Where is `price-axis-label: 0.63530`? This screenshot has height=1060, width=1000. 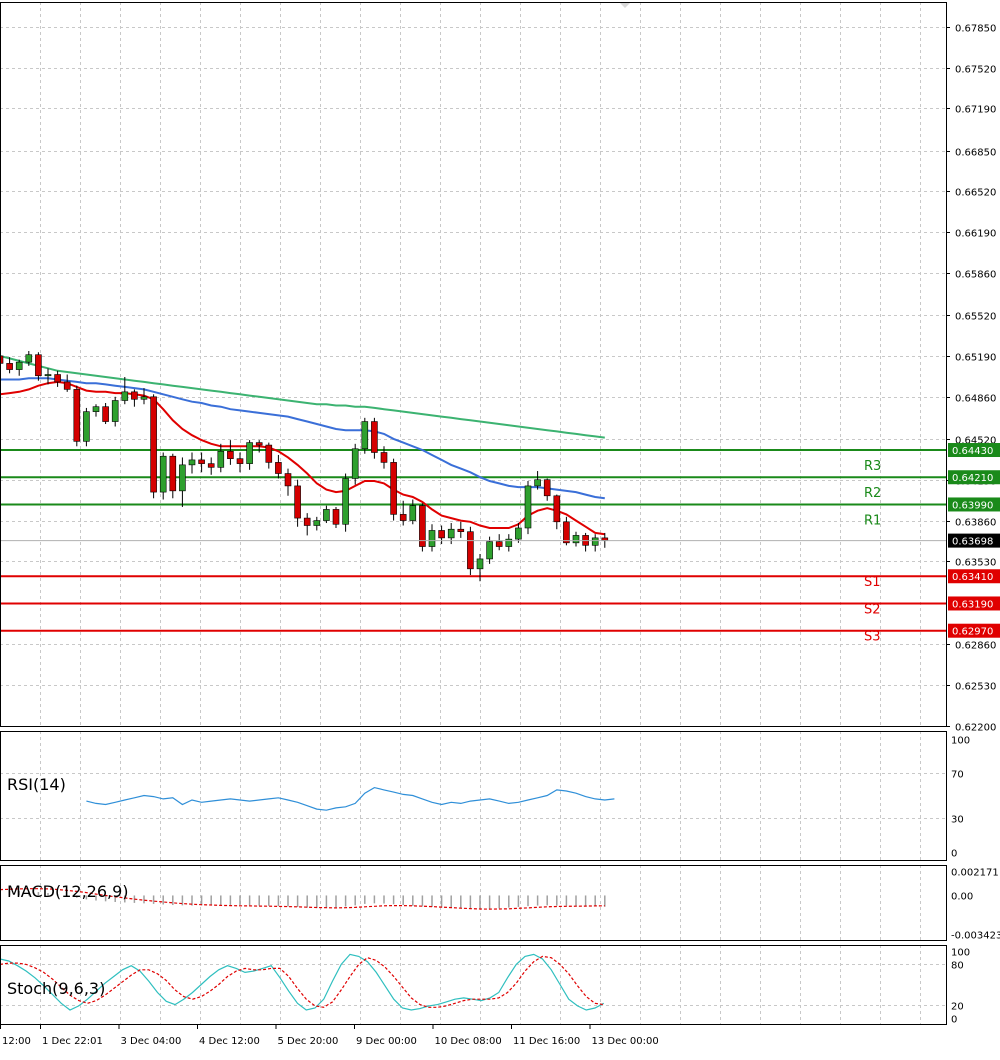
price-axis-label: 0.63530 is located at coordinates (975, 563).